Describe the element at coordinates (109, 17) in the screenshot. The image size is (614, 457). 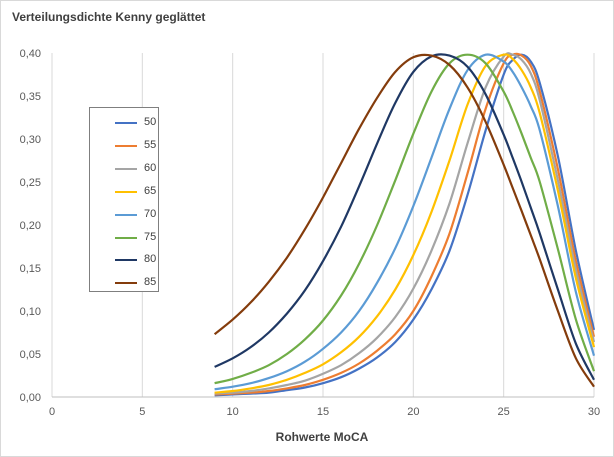
I see `chart-title: Verteilungsdichte Kenny geglättet` at that location.